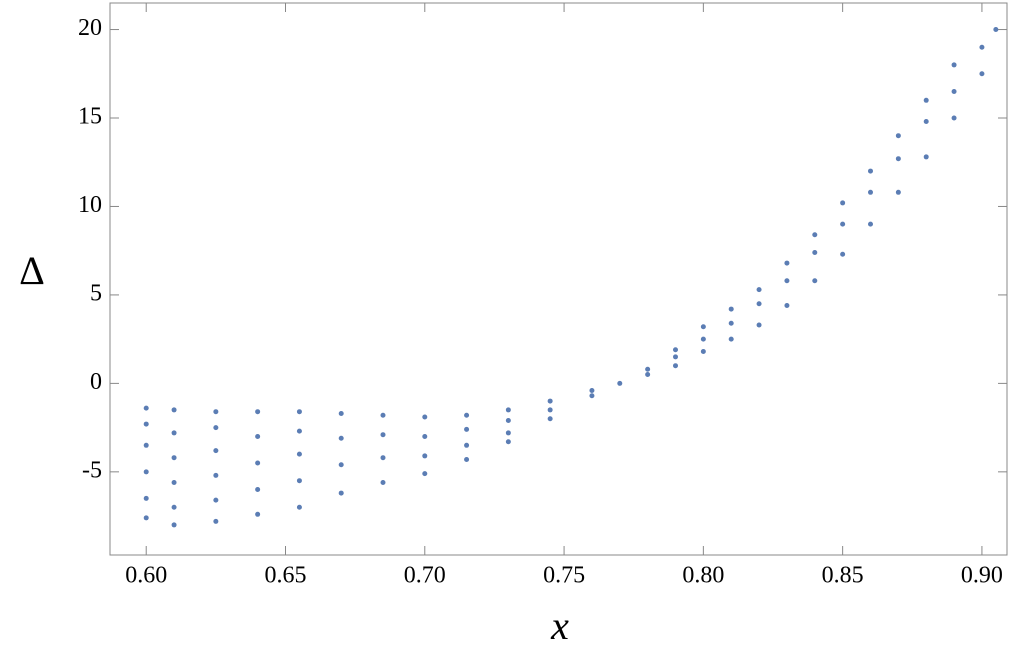 This screenshot has height=665, width=1010. Describe the element at coordinates (703, 576) in the screenshot. I see `x-tick-label: 0.80` at that location.